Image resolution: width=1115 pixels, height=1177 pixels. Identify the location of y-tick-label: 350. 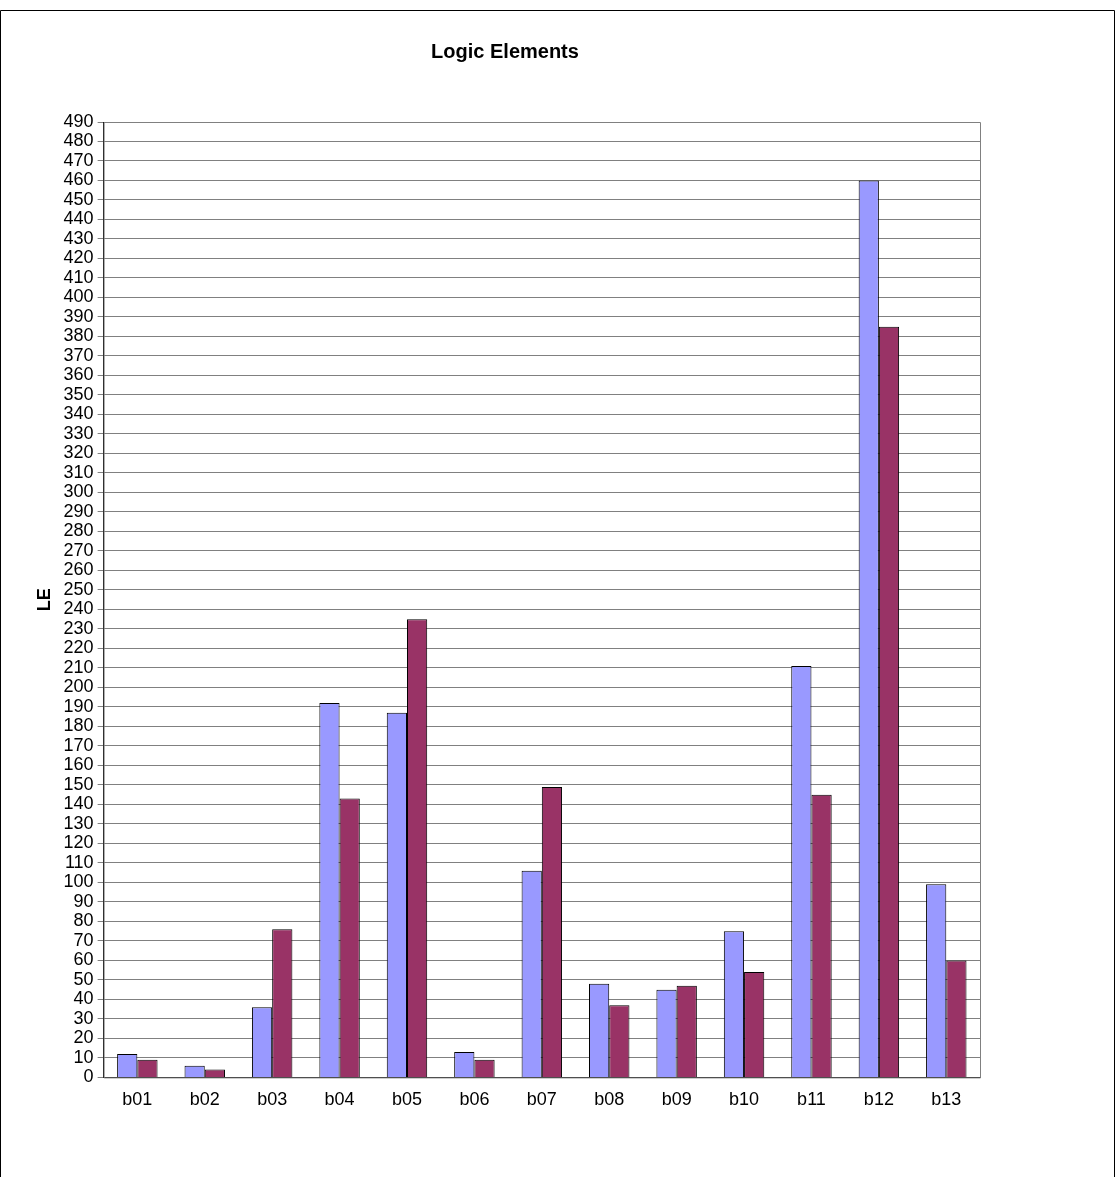
(78, 393).